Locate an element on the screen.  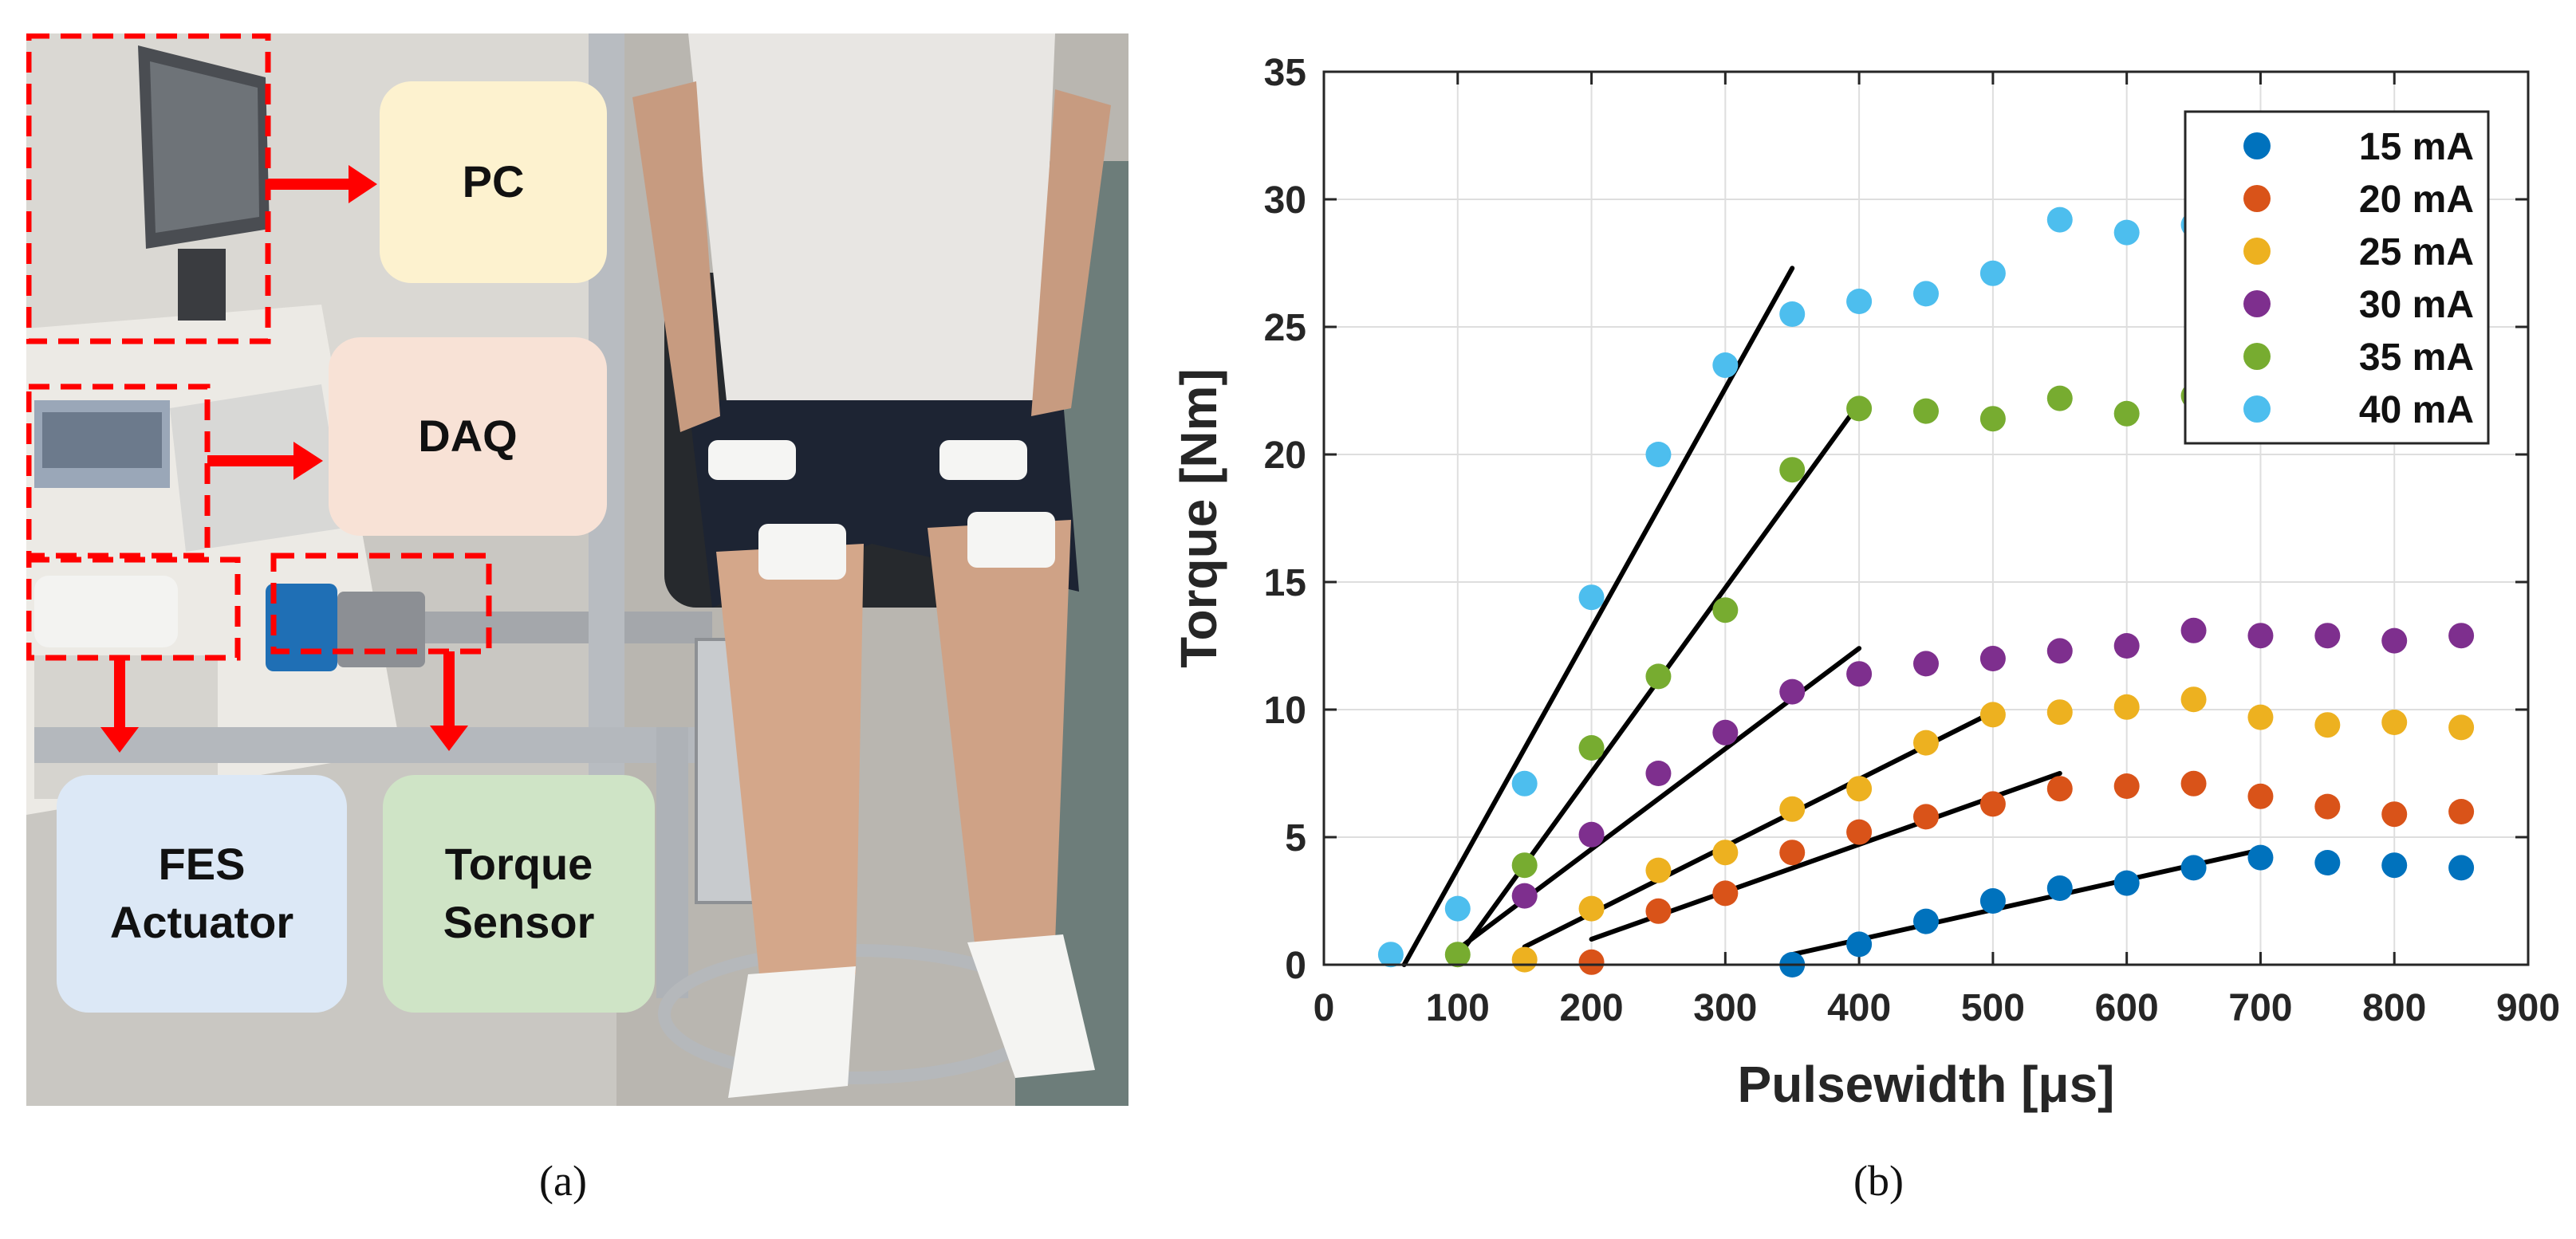
y-axis-label: Torque [Nm] is located at coordinates (1198, 518).